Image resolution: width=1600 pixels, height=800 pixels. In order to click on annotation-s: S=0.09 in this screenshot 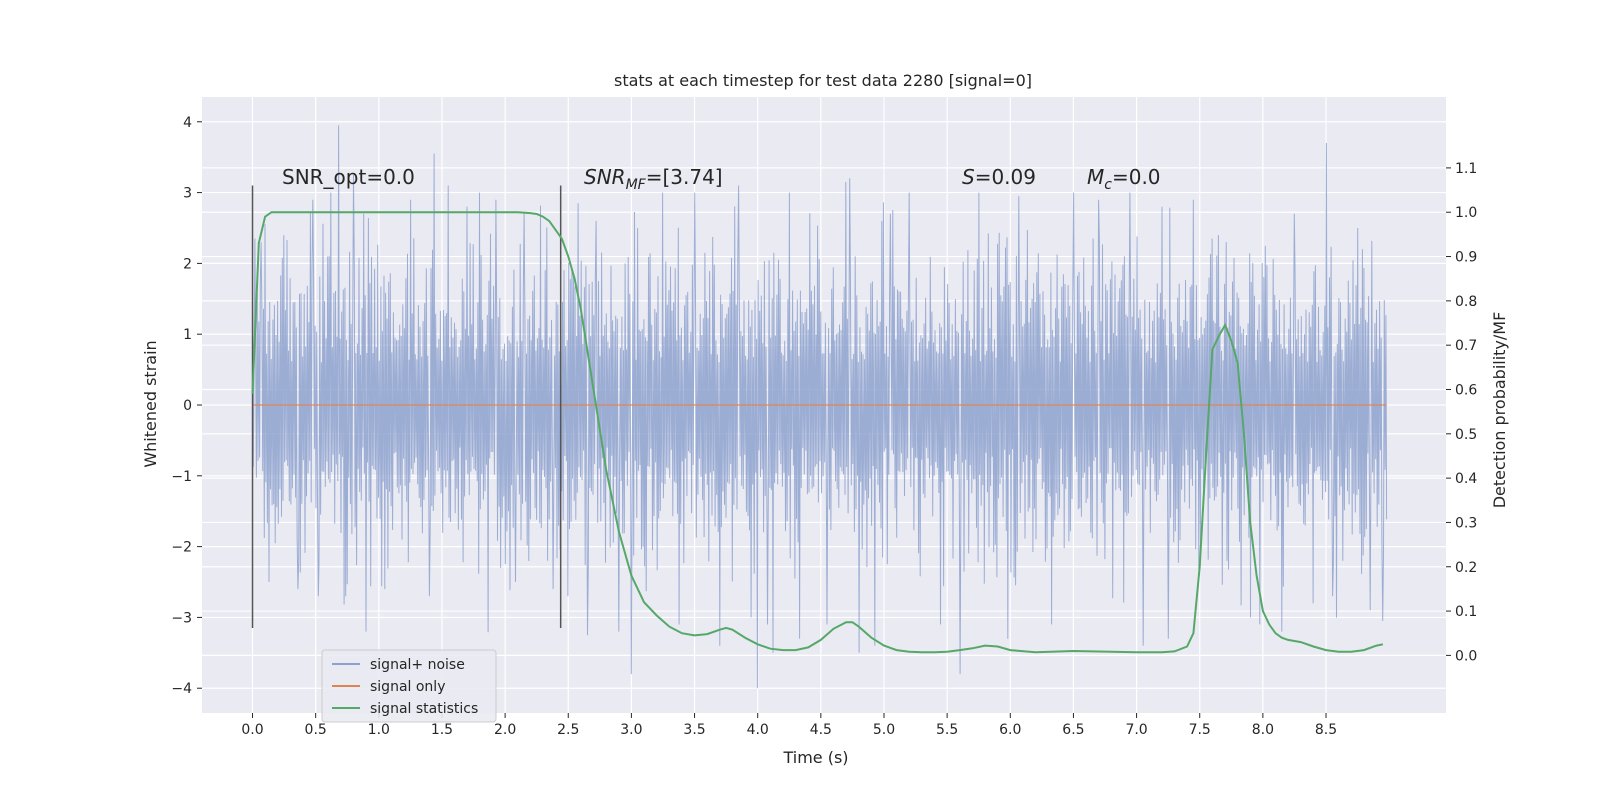, I will do `click(999, 177)`.